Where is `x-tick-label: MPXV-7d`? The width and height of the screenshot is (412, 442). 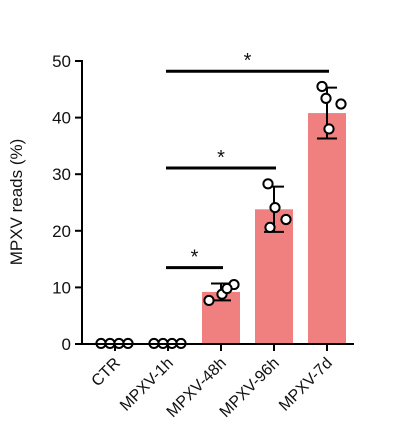
x-tick-label: MPXV-7d is located at coordinates (306, 385).